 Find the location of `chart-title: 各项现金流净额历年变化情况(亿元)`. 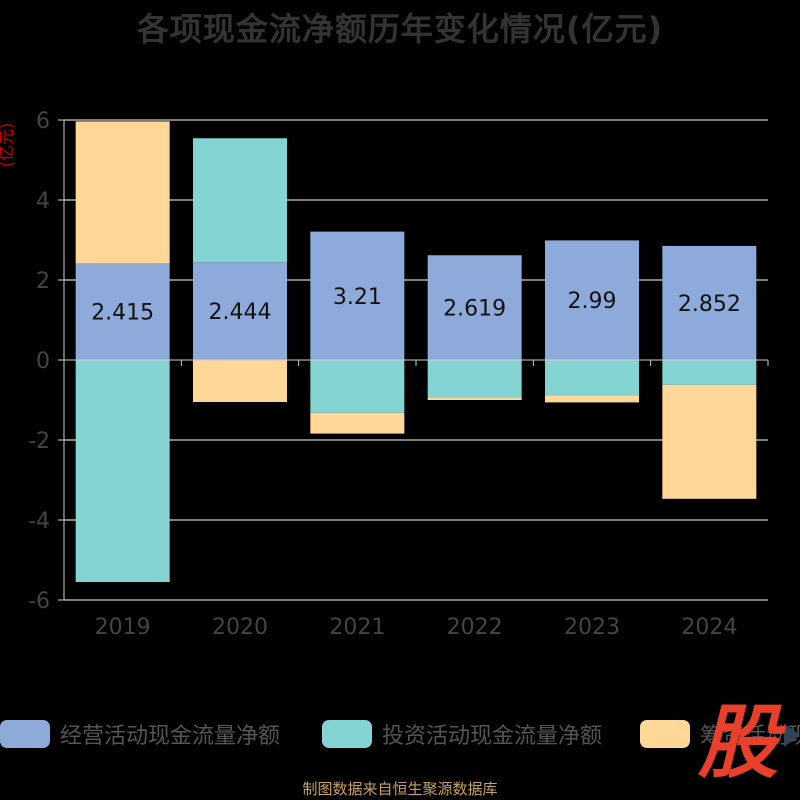

chart-title: 各项现金流净额历年变化情况(亿元) is located at coordinates (400, 29).